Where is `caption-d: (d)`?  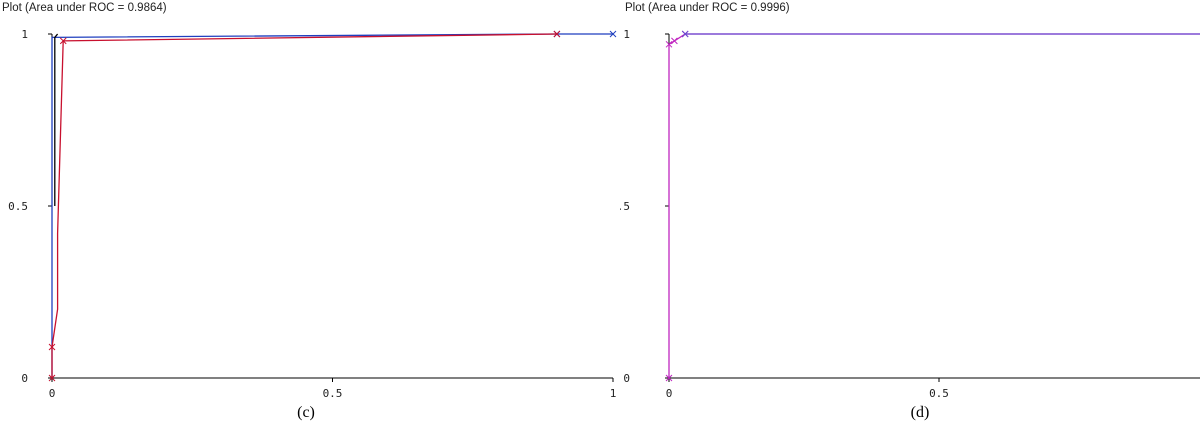 caption-d: (d) is located at coordinates (920, 412).